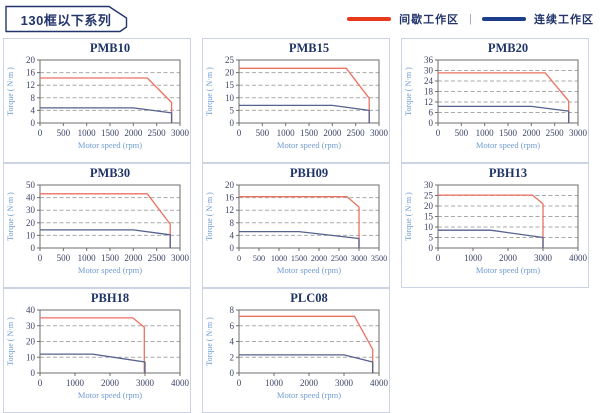  What do you see at coordinates (31, 198) in the screenshot?
I see `y-tick-label: 40` at bounding box center [31, 198].